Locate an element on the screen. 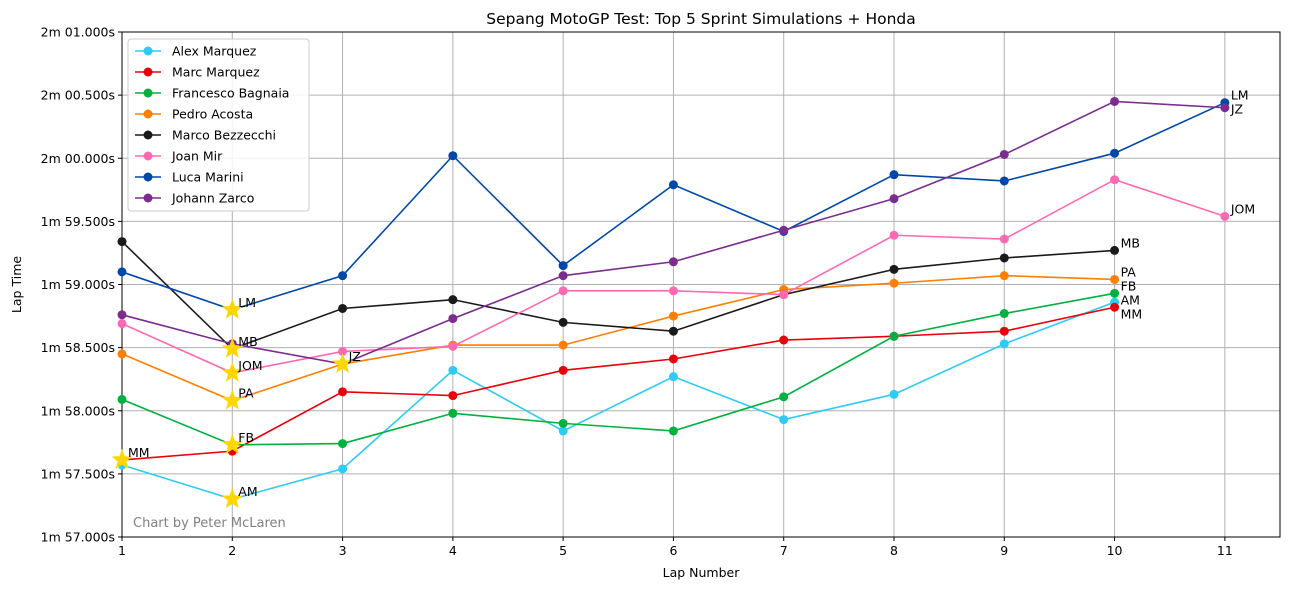  watermark: Chart by Peter McLaren is located at coordinates (209, 523).